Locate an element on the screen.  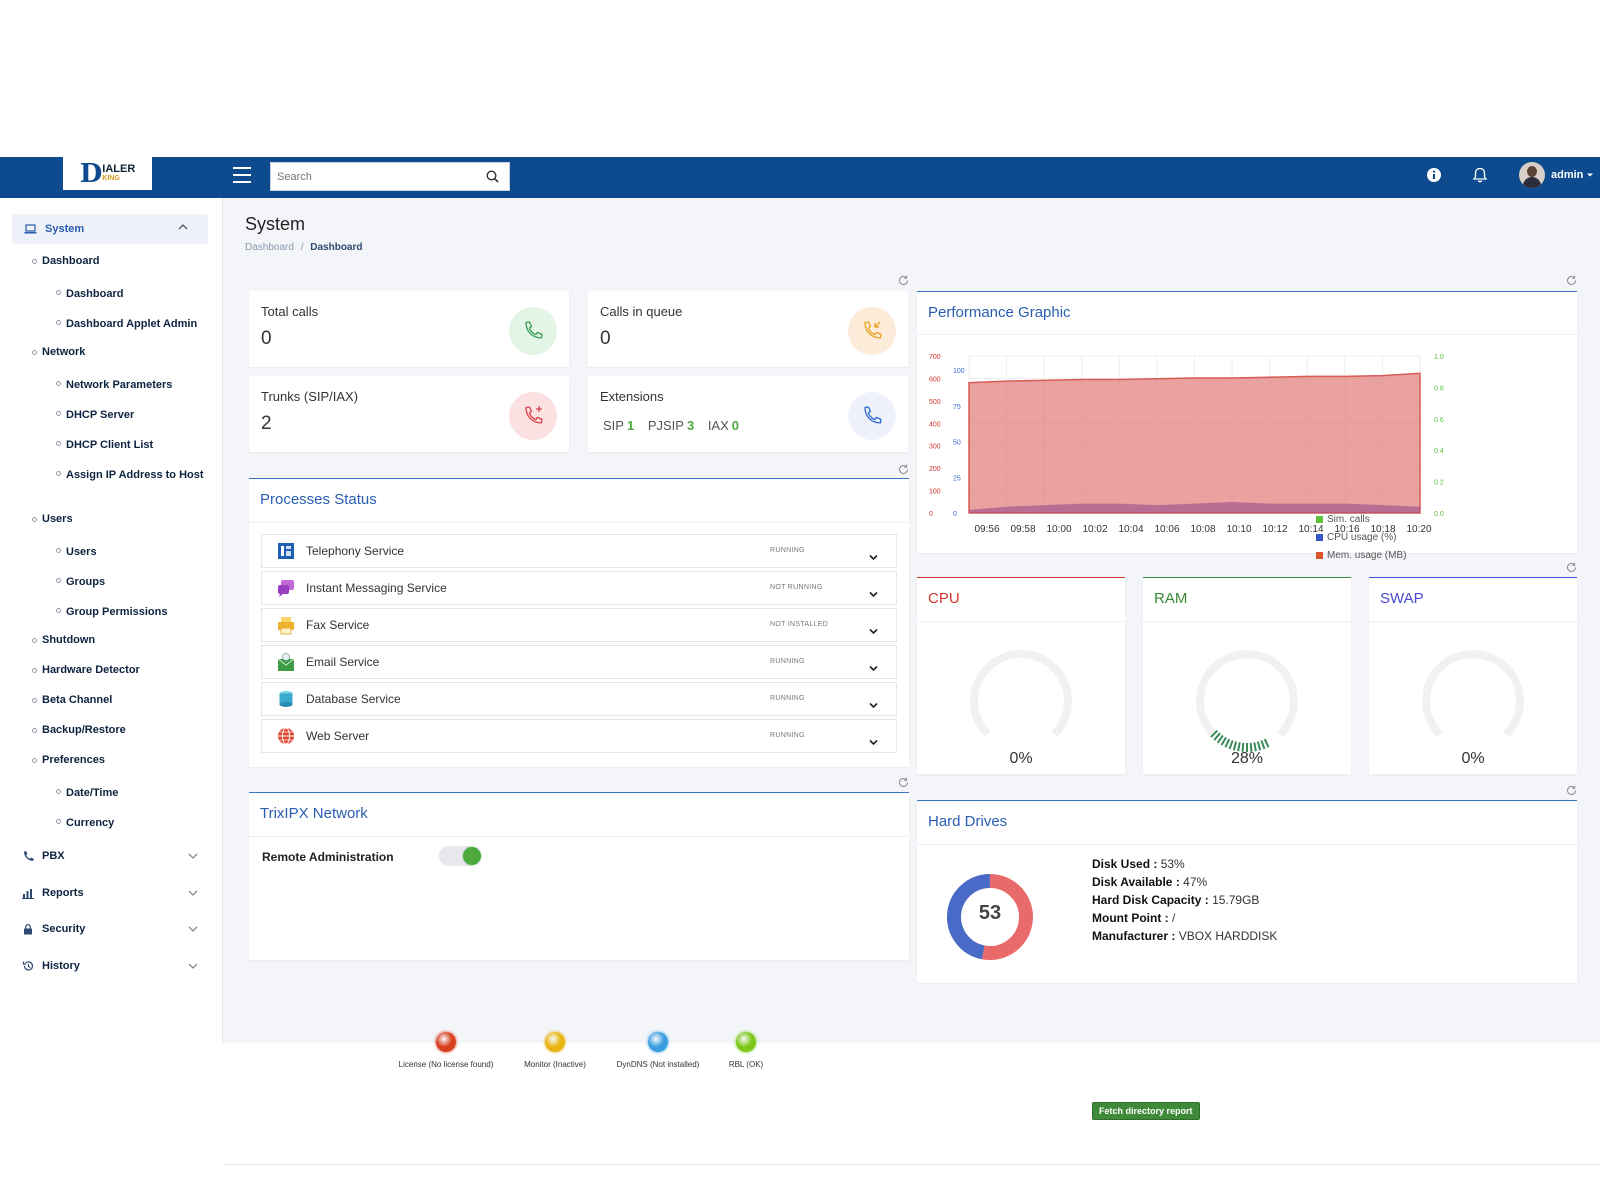
process-status: RUNNING is located at coordinates (787, 735).